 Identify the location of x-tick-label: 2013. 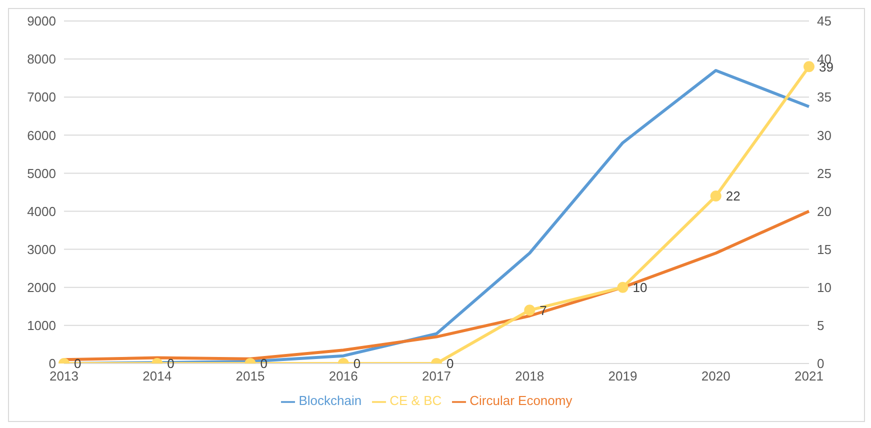
(64, 376).